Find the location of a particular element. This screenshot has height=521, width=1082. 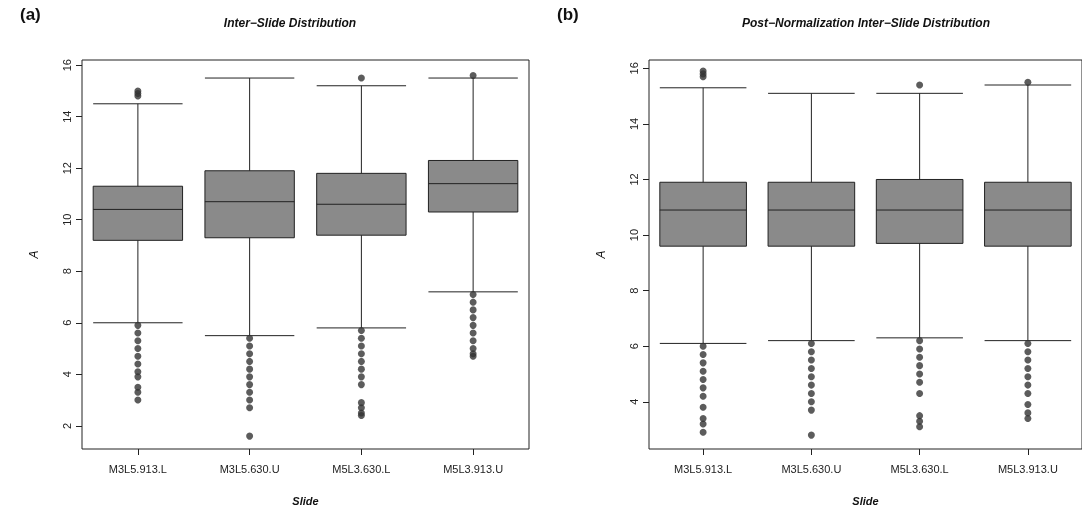

text: (a) is located at coordinates (30, 14).